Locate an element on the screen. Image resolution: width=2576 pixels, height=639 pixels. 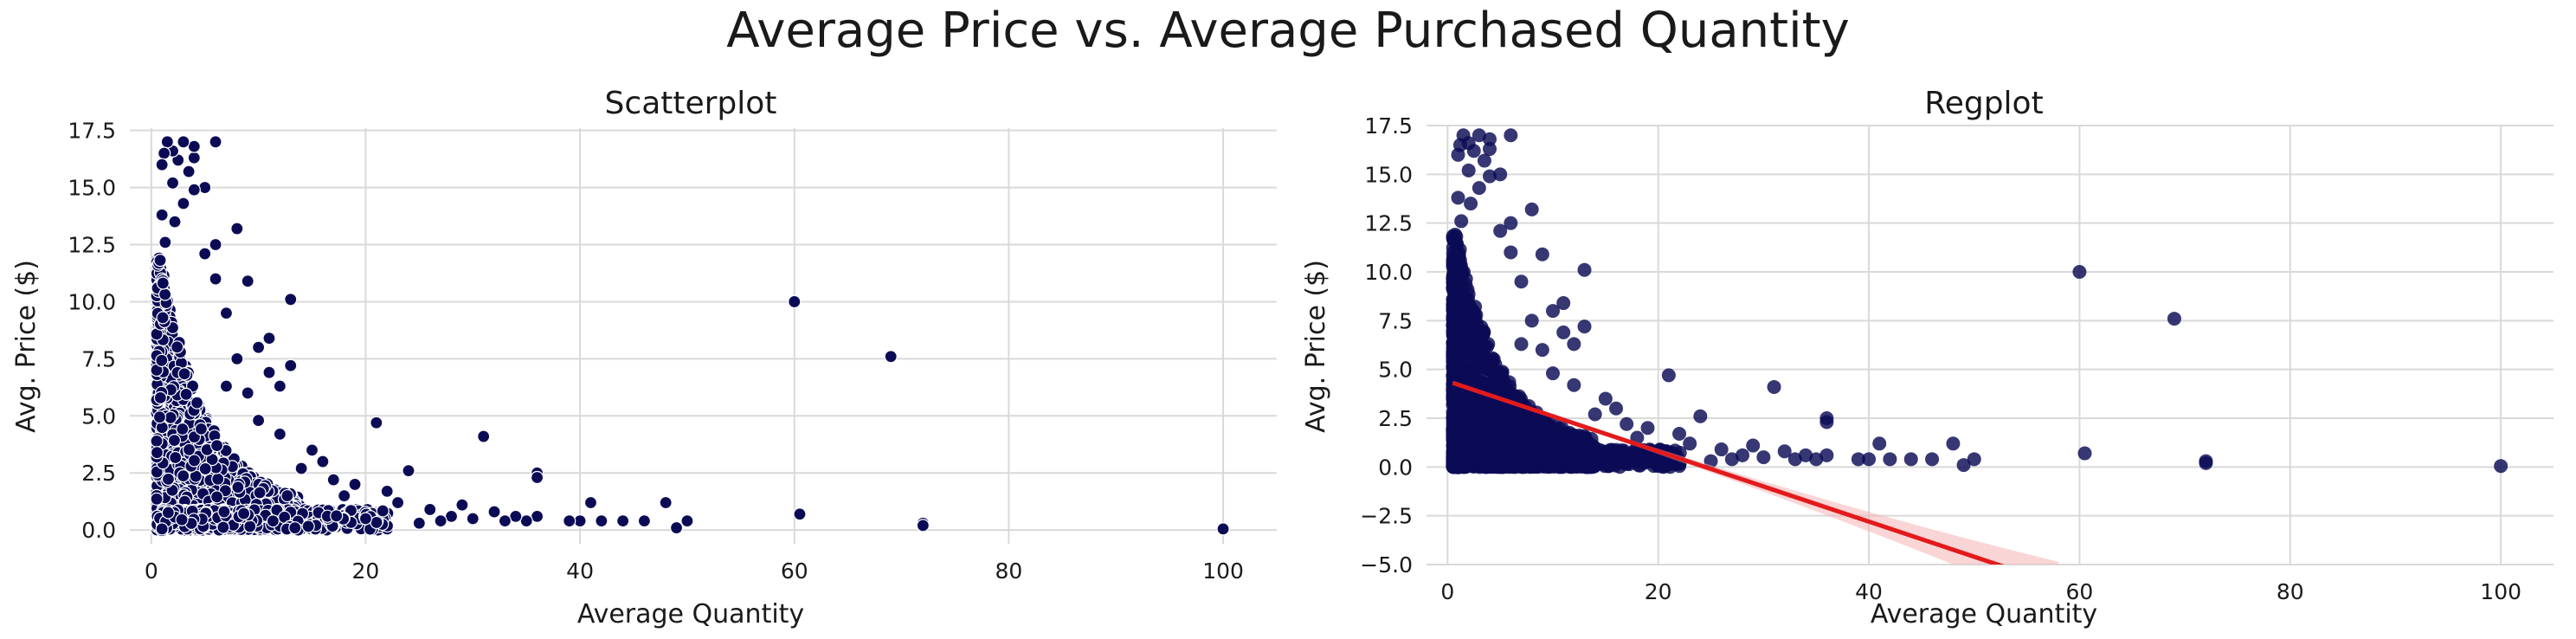
y-tick-label: 10.0 is located at coordinates (1388, 272).